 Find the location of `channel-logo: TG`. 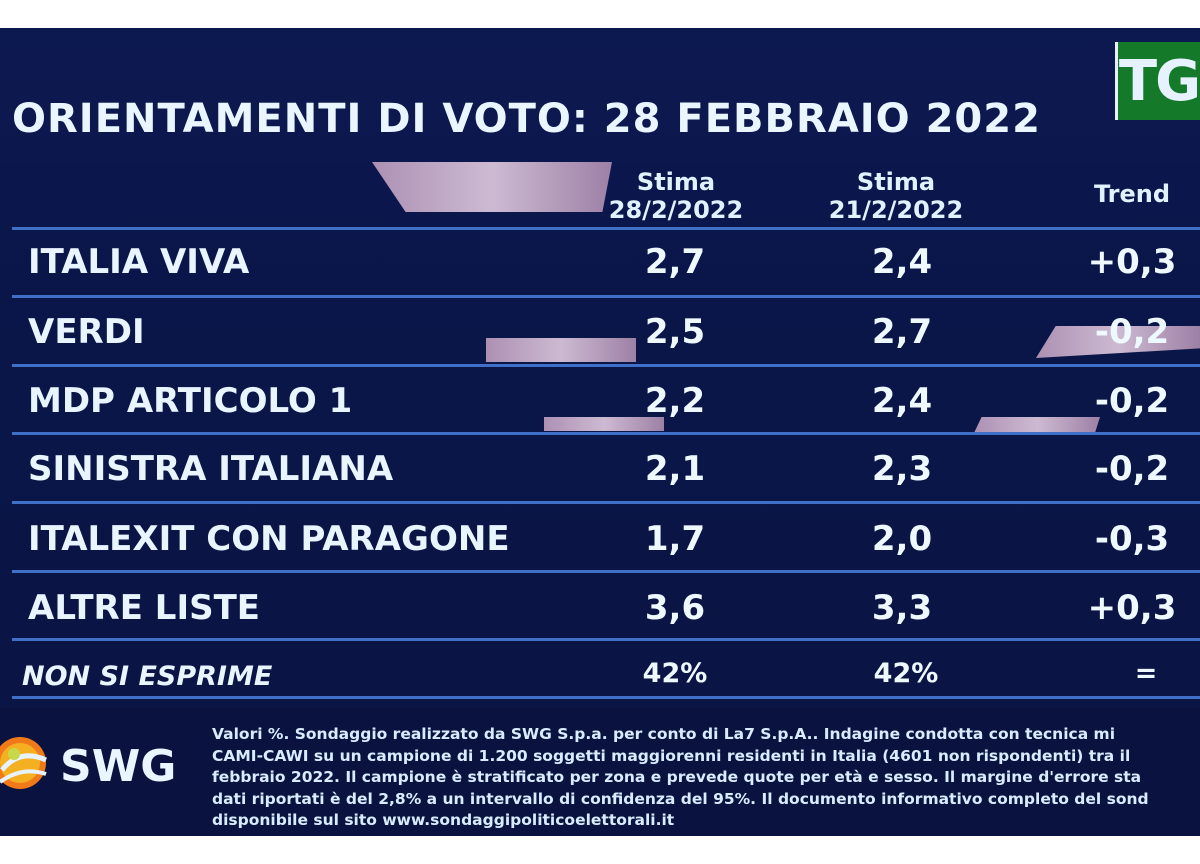

channel-logo: TG is located at coordinates (1157, 81).